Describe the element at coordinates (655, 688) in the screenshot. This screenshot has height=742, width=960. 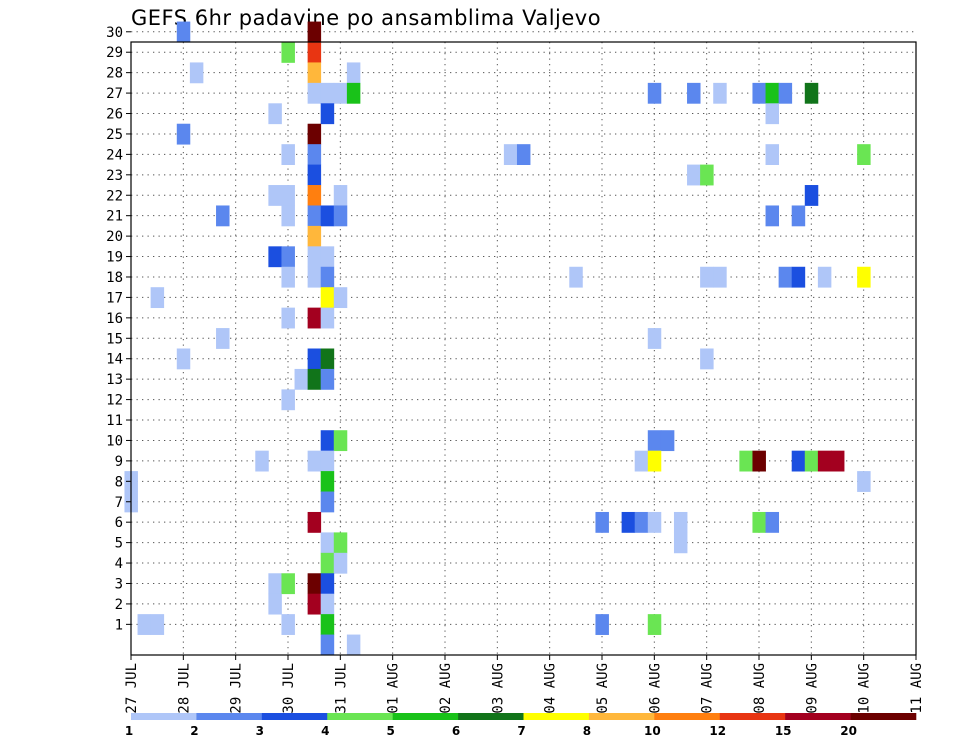
I see `x-tick-label: 06 AUG` at that location.